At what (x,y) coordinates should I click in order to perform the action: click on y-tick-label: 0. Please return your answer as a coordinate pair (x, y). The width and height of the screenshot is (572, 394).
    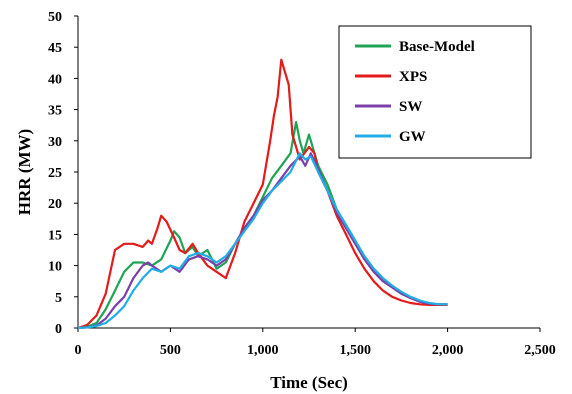
    Looking at the image, I should click on (58, 329).